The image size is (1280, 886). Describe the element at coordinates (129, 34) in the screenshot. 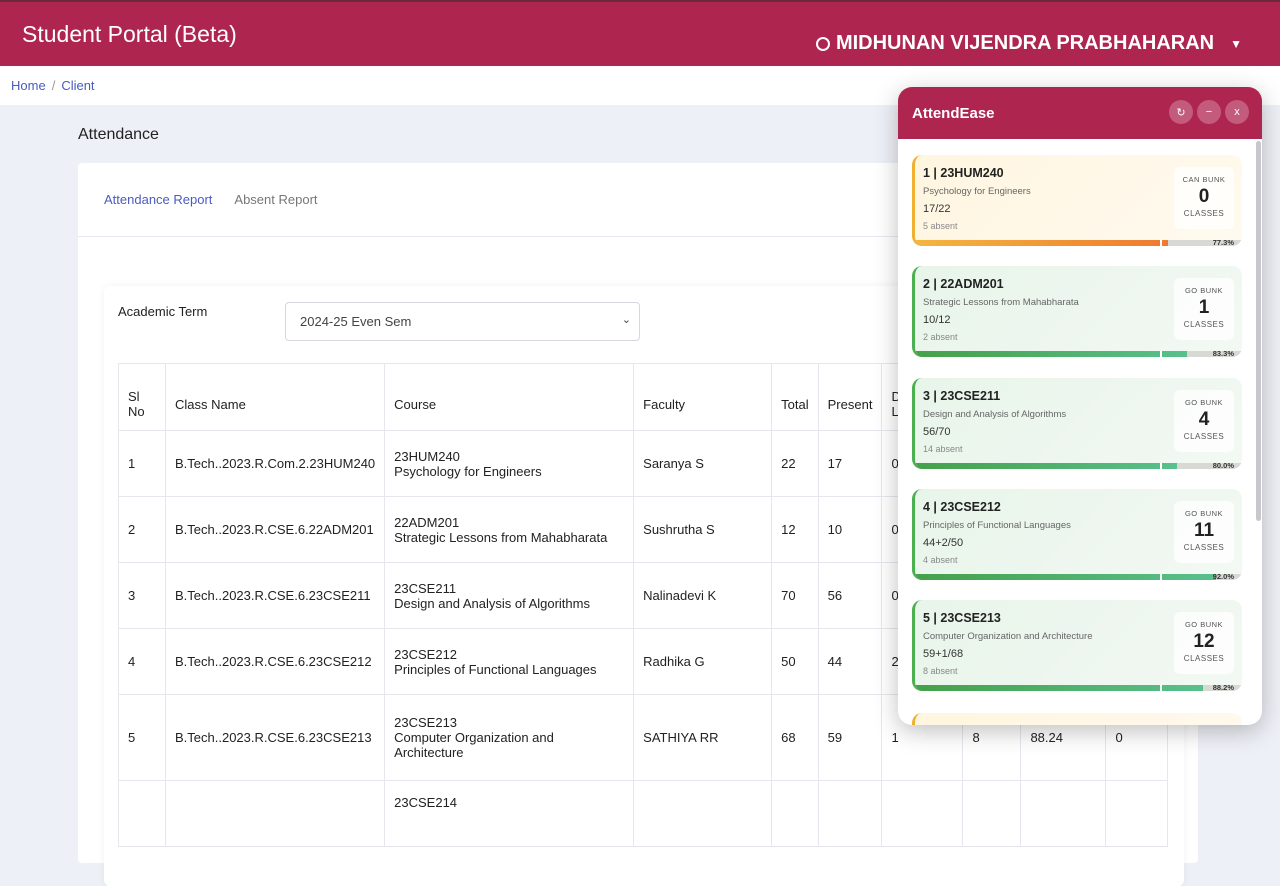

I see `app-title: Student Portal (Beta)` at that location.